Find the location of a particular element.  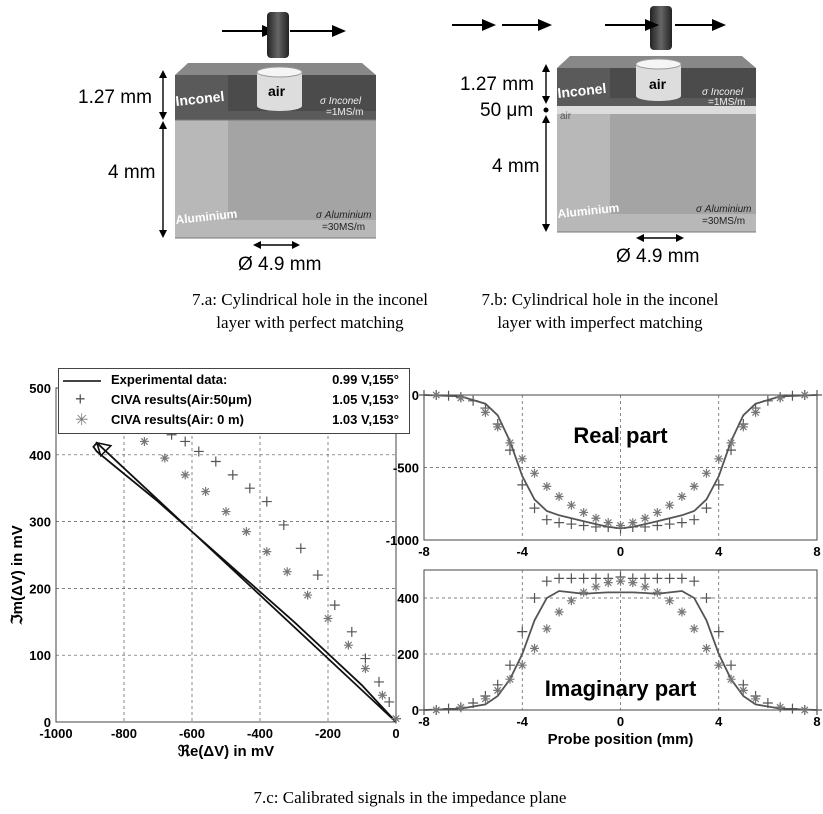

y-tick-label: 400 is located at coordinates (40, 455).